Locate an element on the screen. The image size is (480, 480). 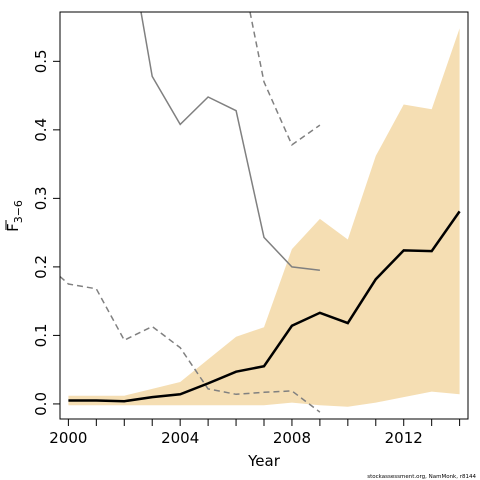
svg-text: F3−6 is located at coordinates (14, 216).